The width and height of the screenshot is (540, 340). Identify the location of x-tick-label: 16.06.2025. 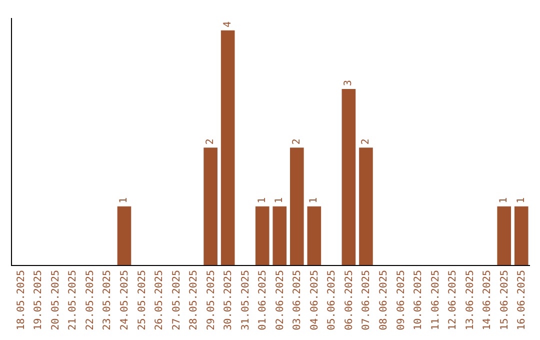
(522, 300).